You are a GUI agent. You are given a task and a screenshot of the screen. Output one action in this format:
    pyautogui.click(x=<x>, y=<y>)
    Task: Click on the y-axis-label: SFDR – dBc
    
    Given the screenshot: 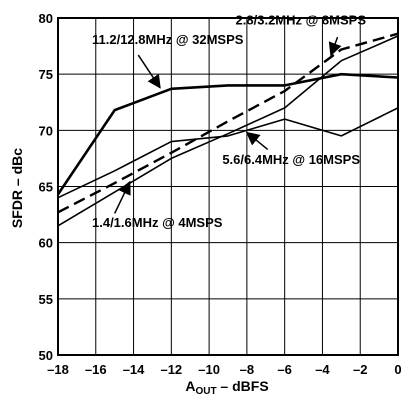 What is the action you would take?
    pyautogui.click(x=17, y=188)
    